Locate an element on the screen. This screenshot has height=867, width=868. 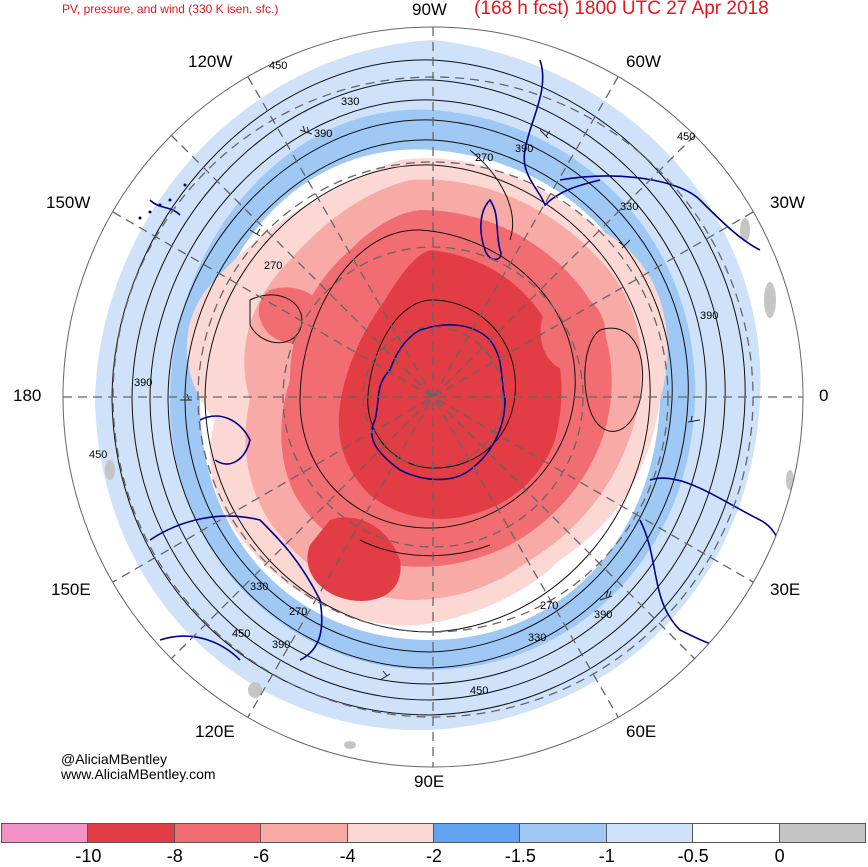
colorbar-tick-label: -4 is located at coordinates (347, 856).